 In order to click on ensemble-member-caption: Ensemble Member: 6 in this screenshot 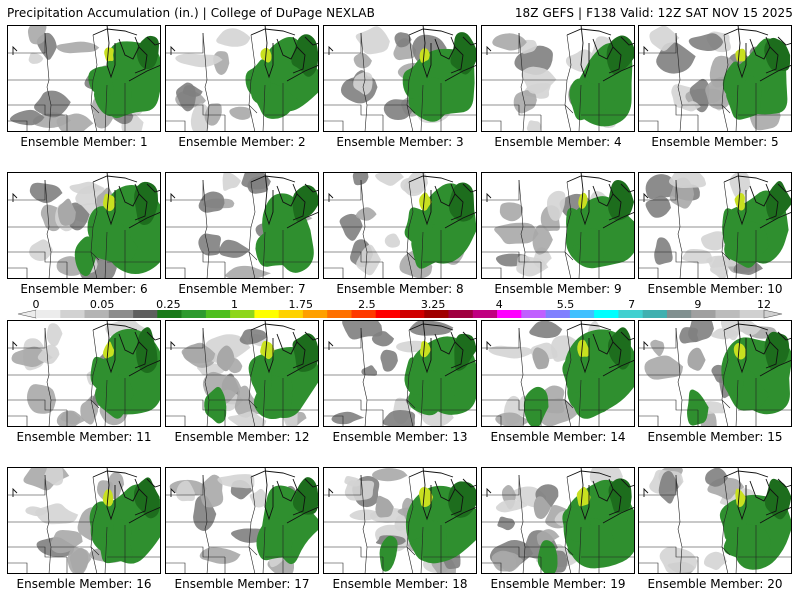, I will do `click(84, 289)`.